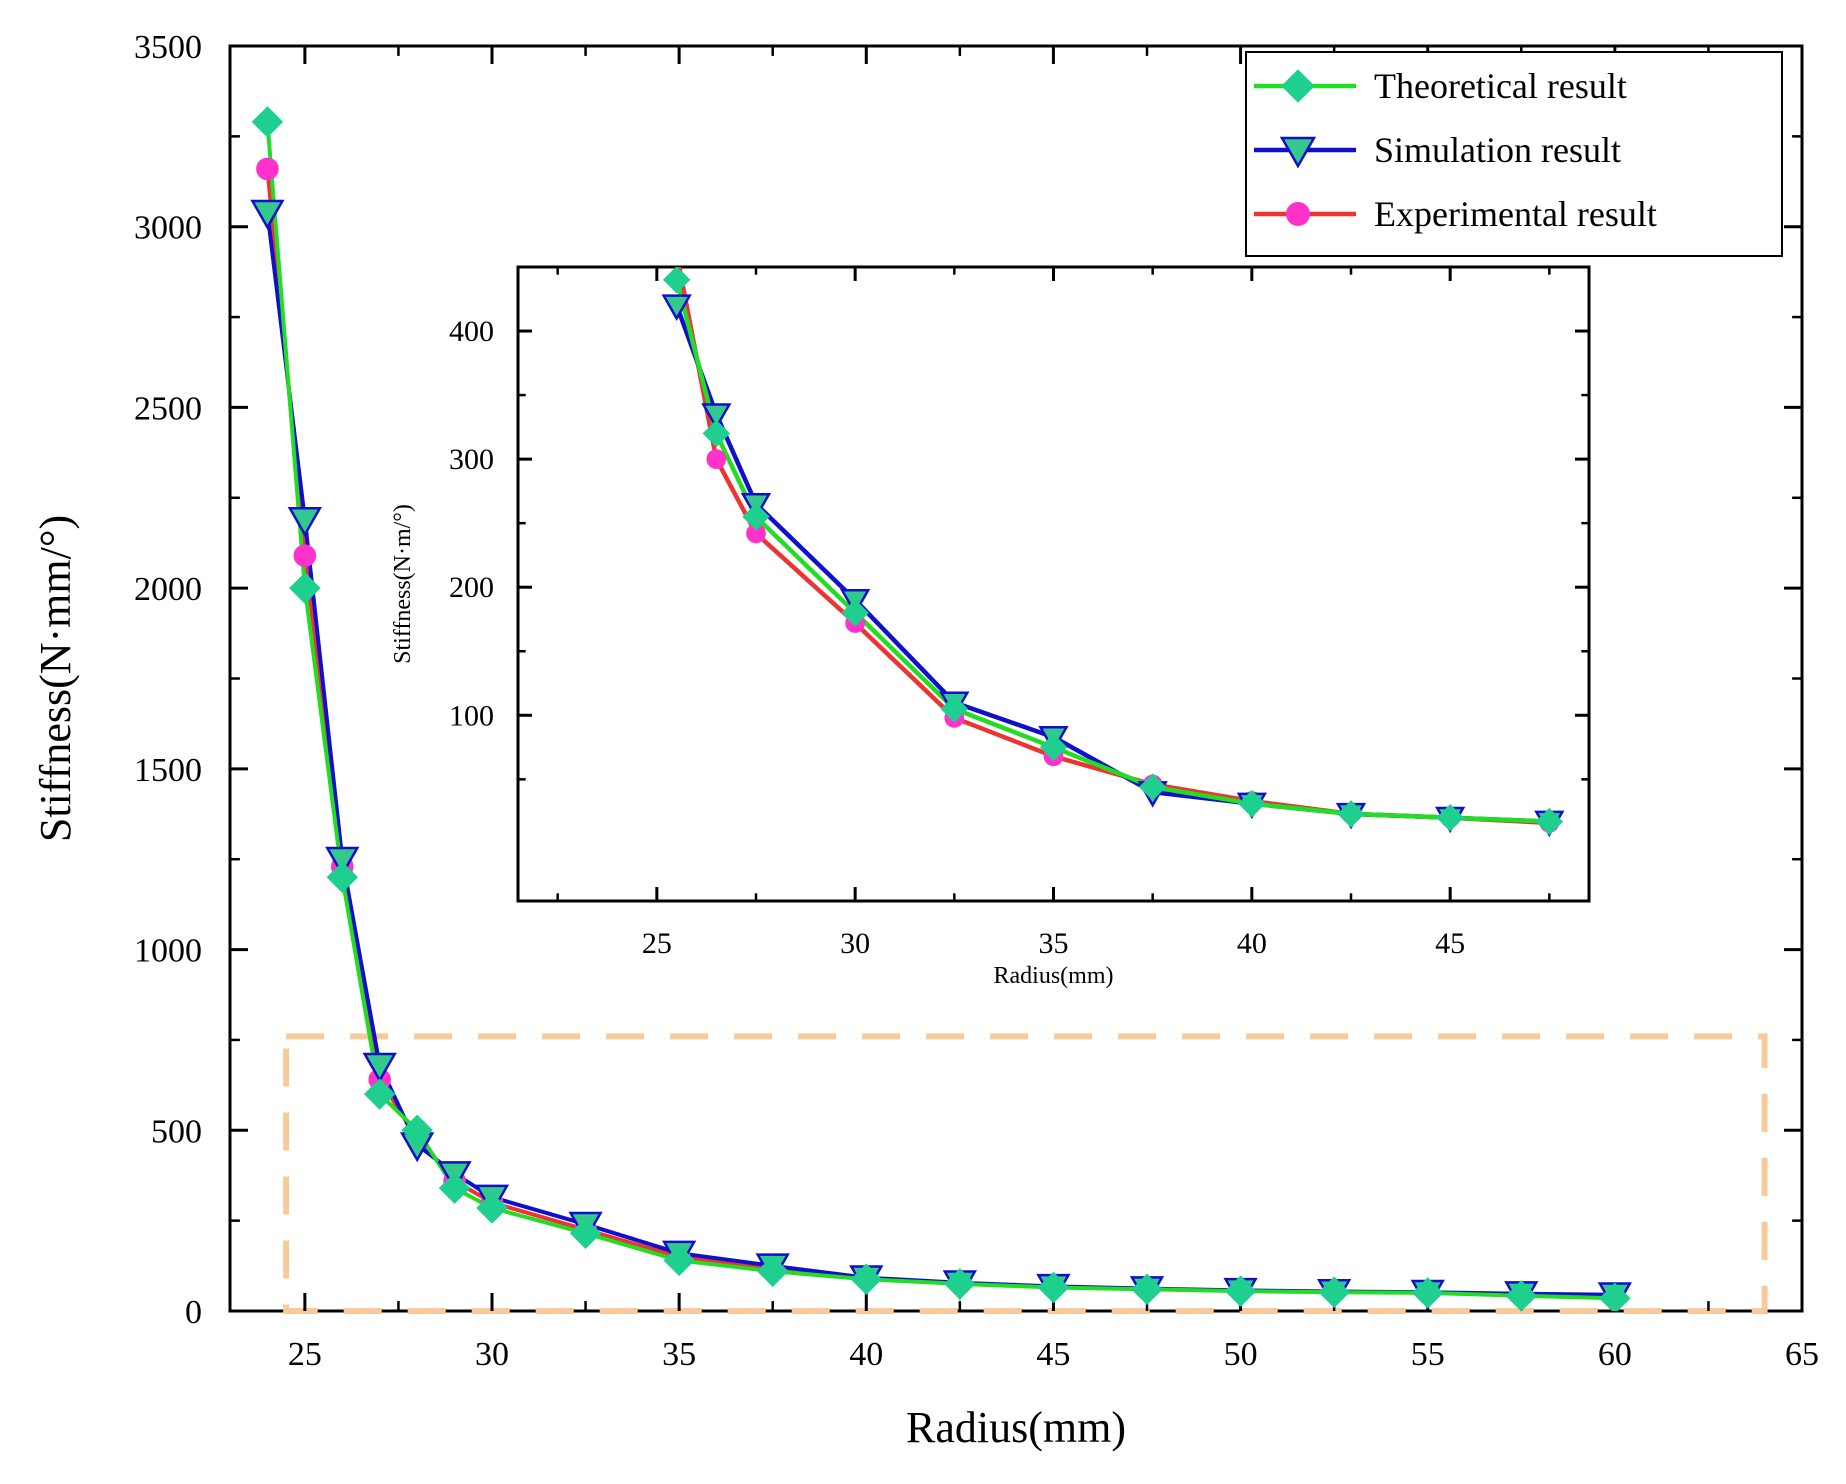 The height and width of the screenshot is (1484, 1846). Describe the element at coordinates (1515, 214) in the screenshot. I see `legend-label-experimental: Experimental result` at that location.